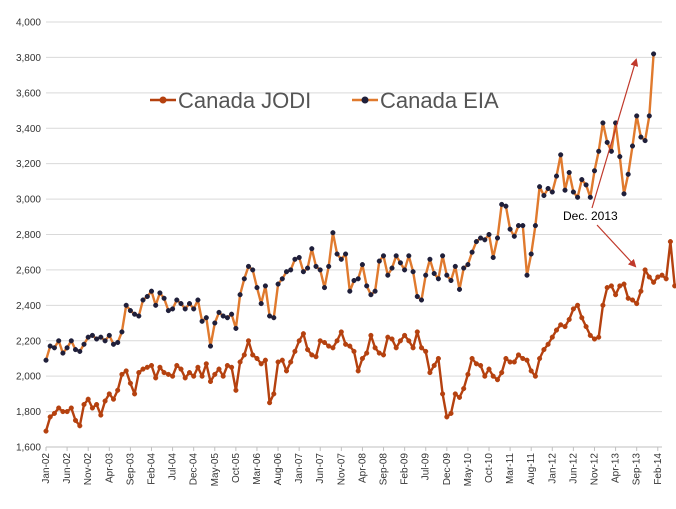 The width and height of the screenshot is (676, 509). What do you see at coordinates (28, 341) in the screenshot?
I see `y-tick-label: 2,200` at bounding box center [28, 341].